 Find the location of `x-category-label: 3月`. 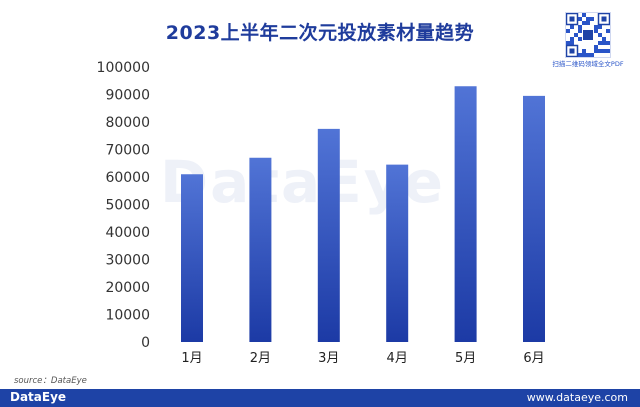

x-category-label: 3月 is located at coordinates (328, 358).